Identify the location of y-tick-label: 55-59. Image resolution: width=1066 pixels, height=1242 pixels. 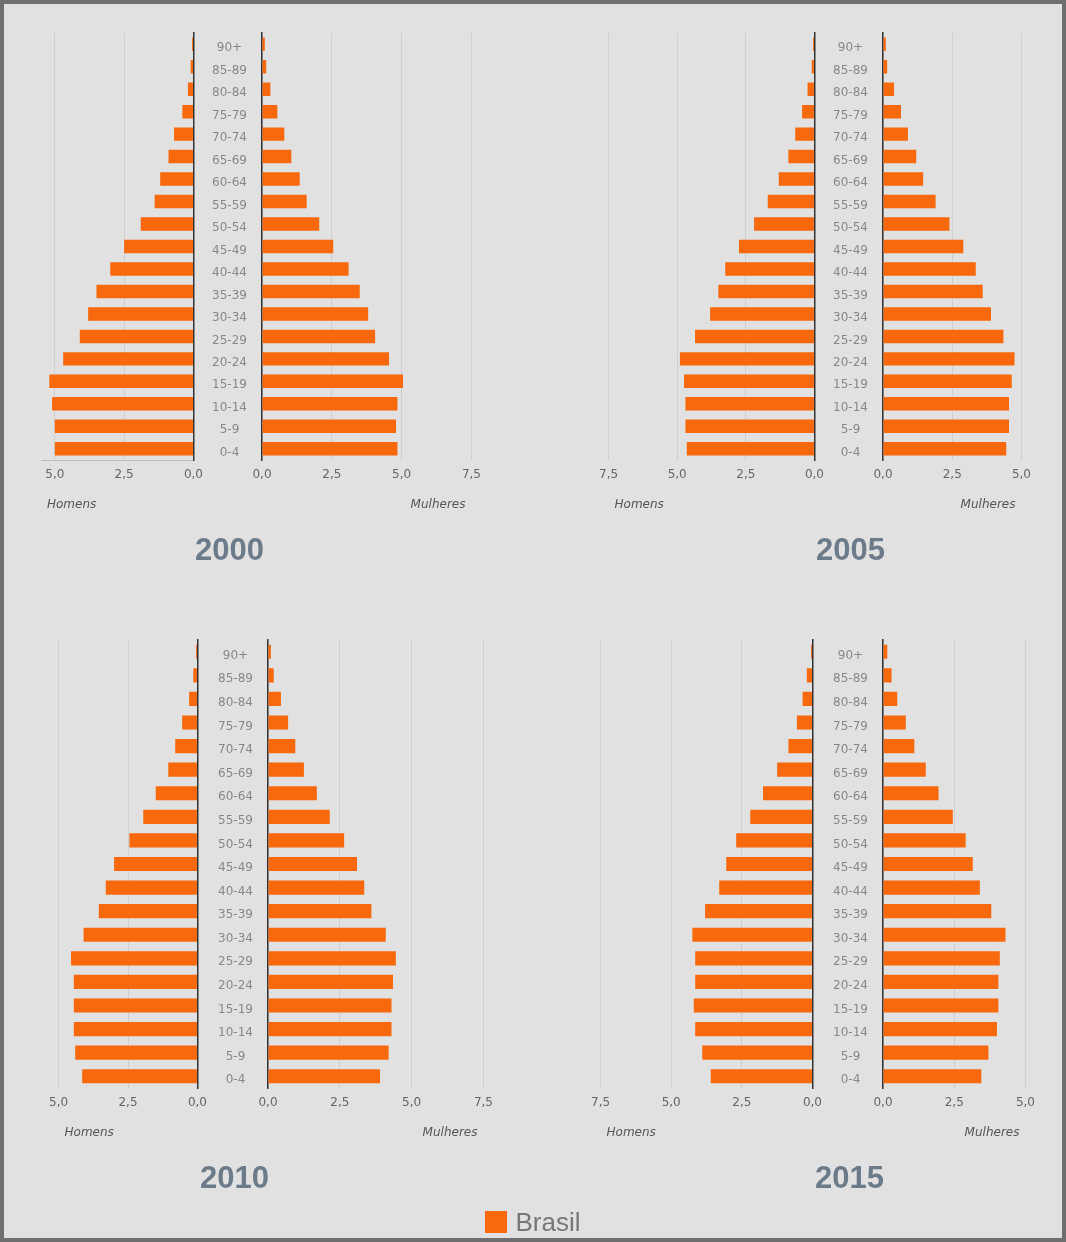
(229, 204).